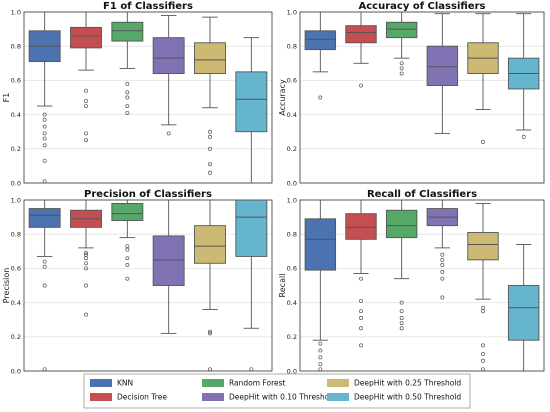 This screenshot has height=412, width=550. Describe the element at coordinates (282, 286) in the screenshot. I see `y-axis-label: Recall` at that location.